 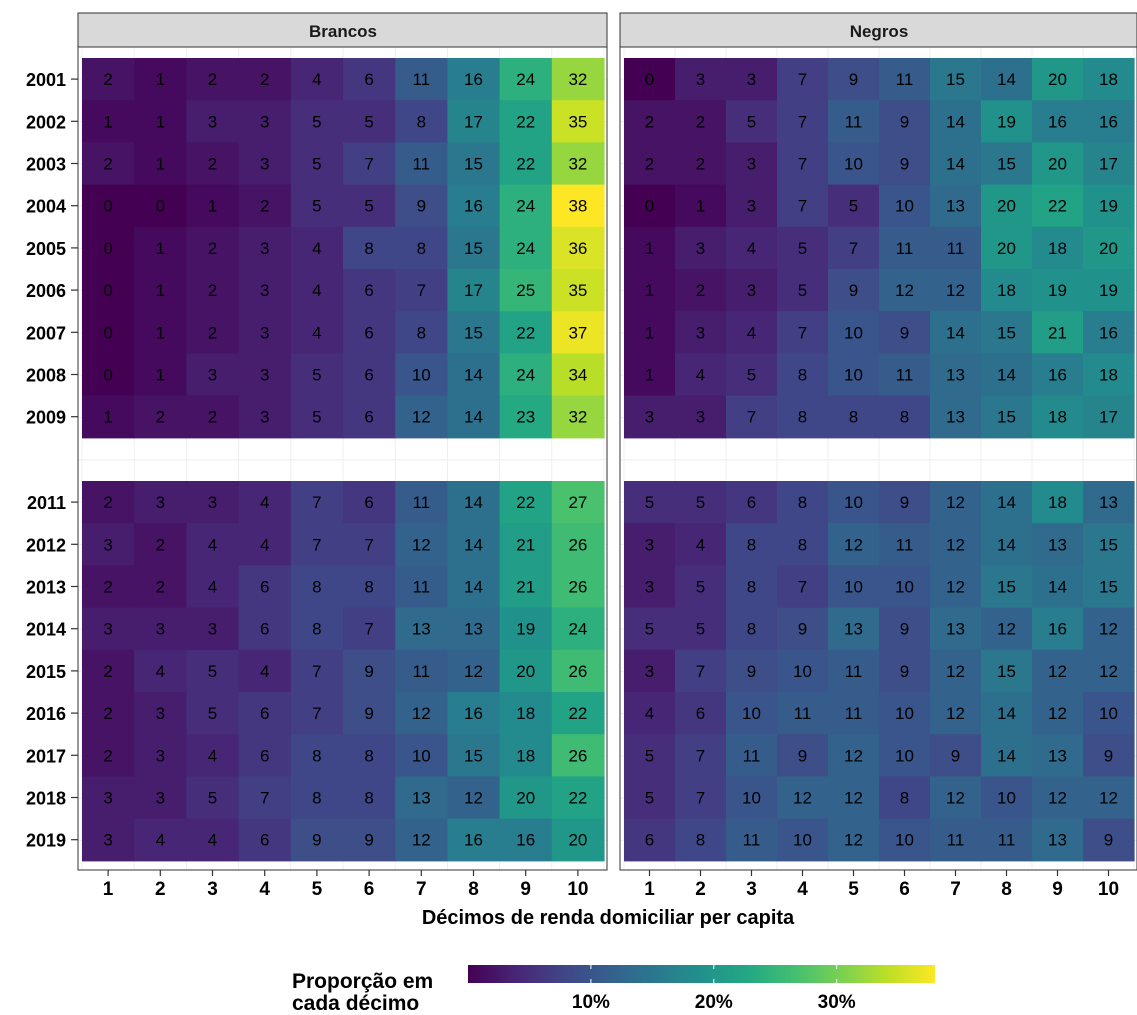 What do you see at coordinates (700, 840) in the screenshot?
I see `cell-value-label: 8` at bounding box center [700, 840].